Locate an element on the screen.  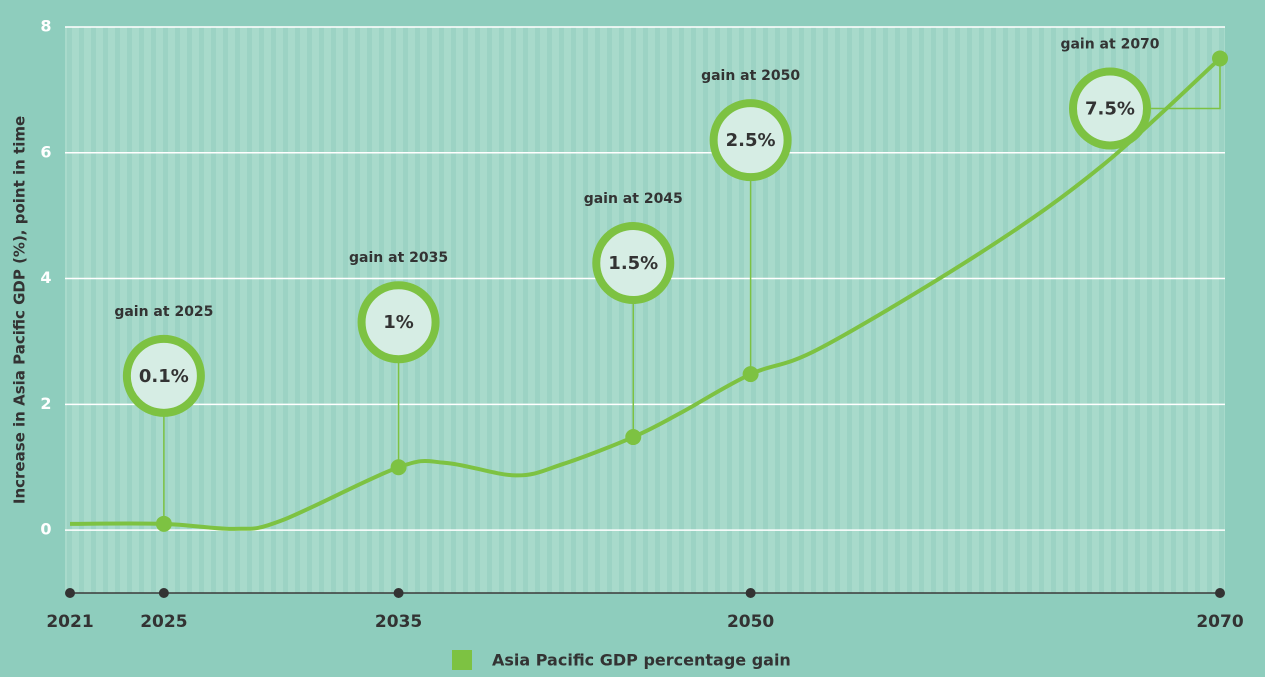
x-tick-label: 2025 is located at coordinates (163, 622).